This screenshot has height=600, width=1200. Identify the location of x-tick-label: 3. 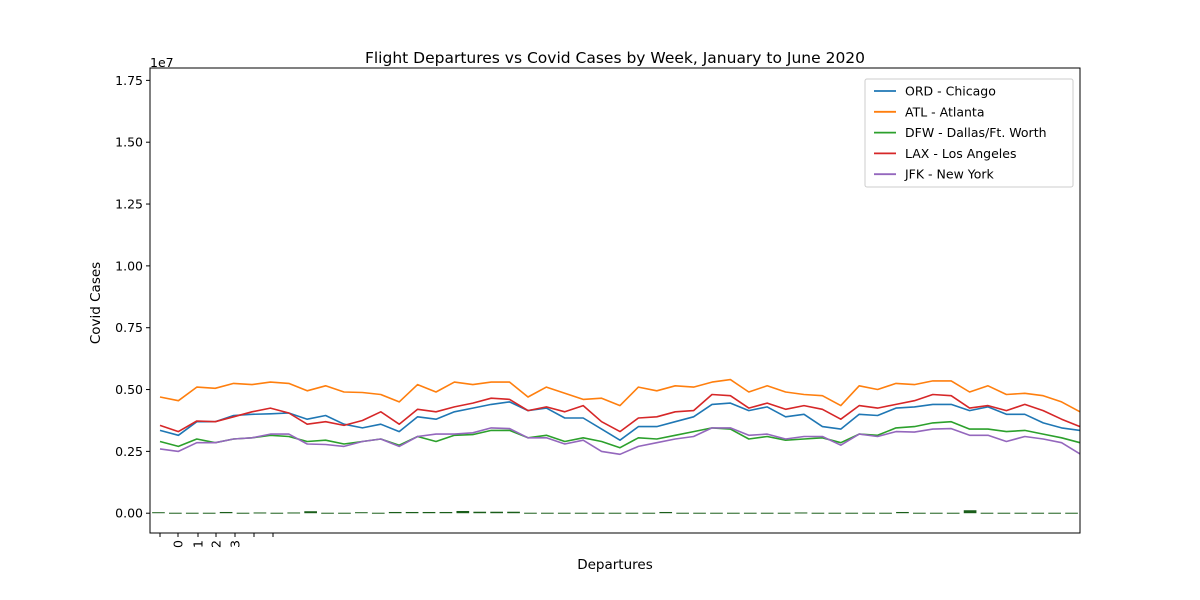
(235, 544).